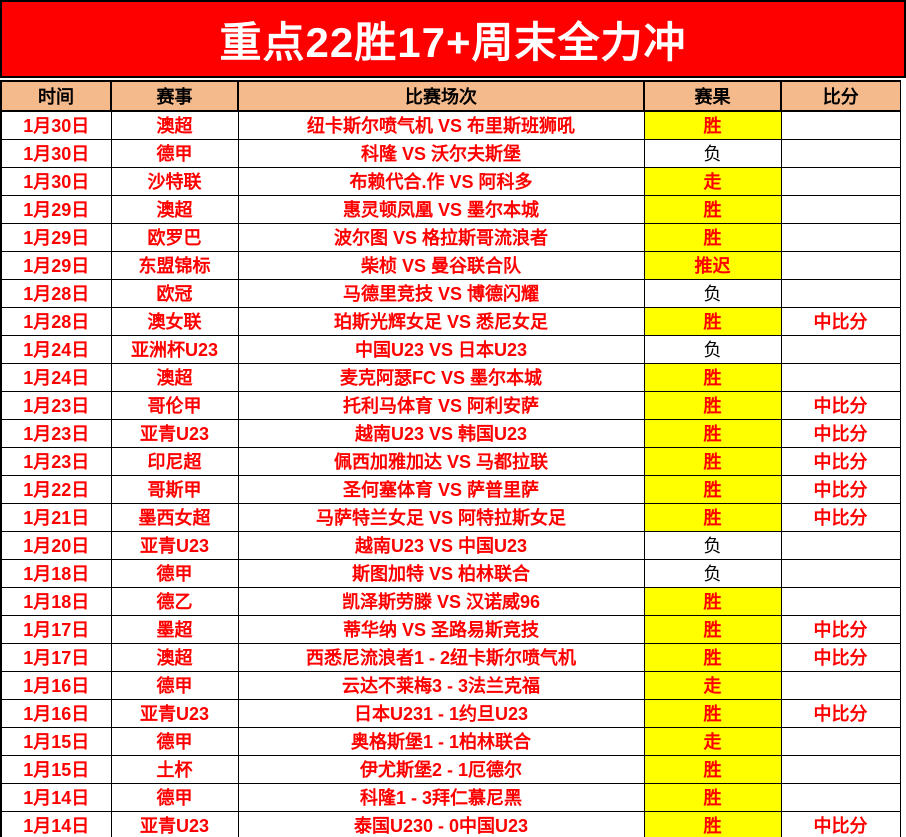  I want to click on table-row: 1月30日 德甲 科隆 VS 沃尔夫斯堡 负, so click(450, 153).